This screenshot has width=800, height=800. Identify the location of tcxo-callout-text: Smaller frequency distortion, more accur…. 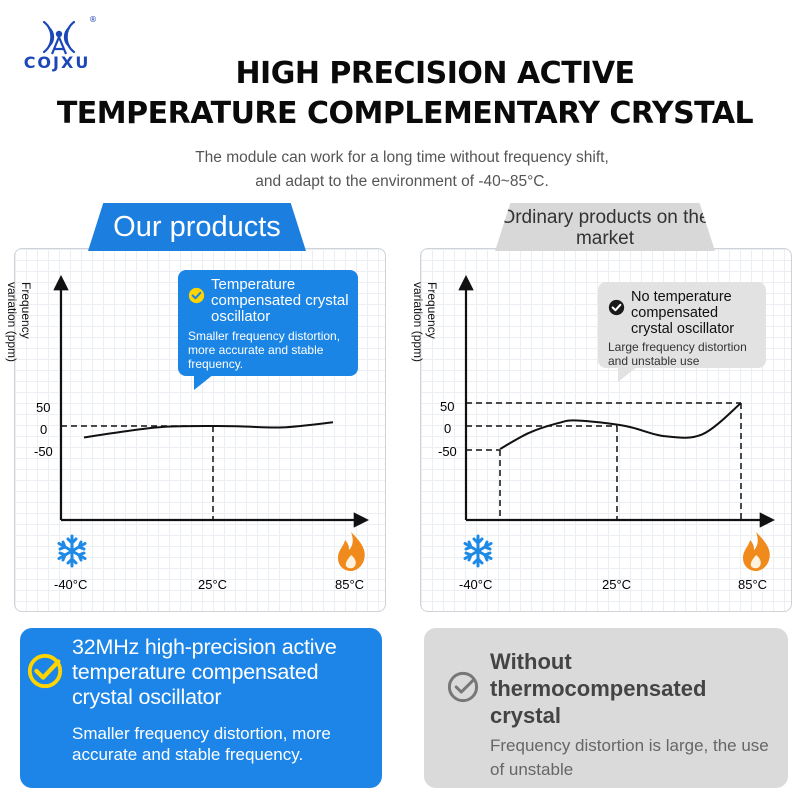
(264, 350).